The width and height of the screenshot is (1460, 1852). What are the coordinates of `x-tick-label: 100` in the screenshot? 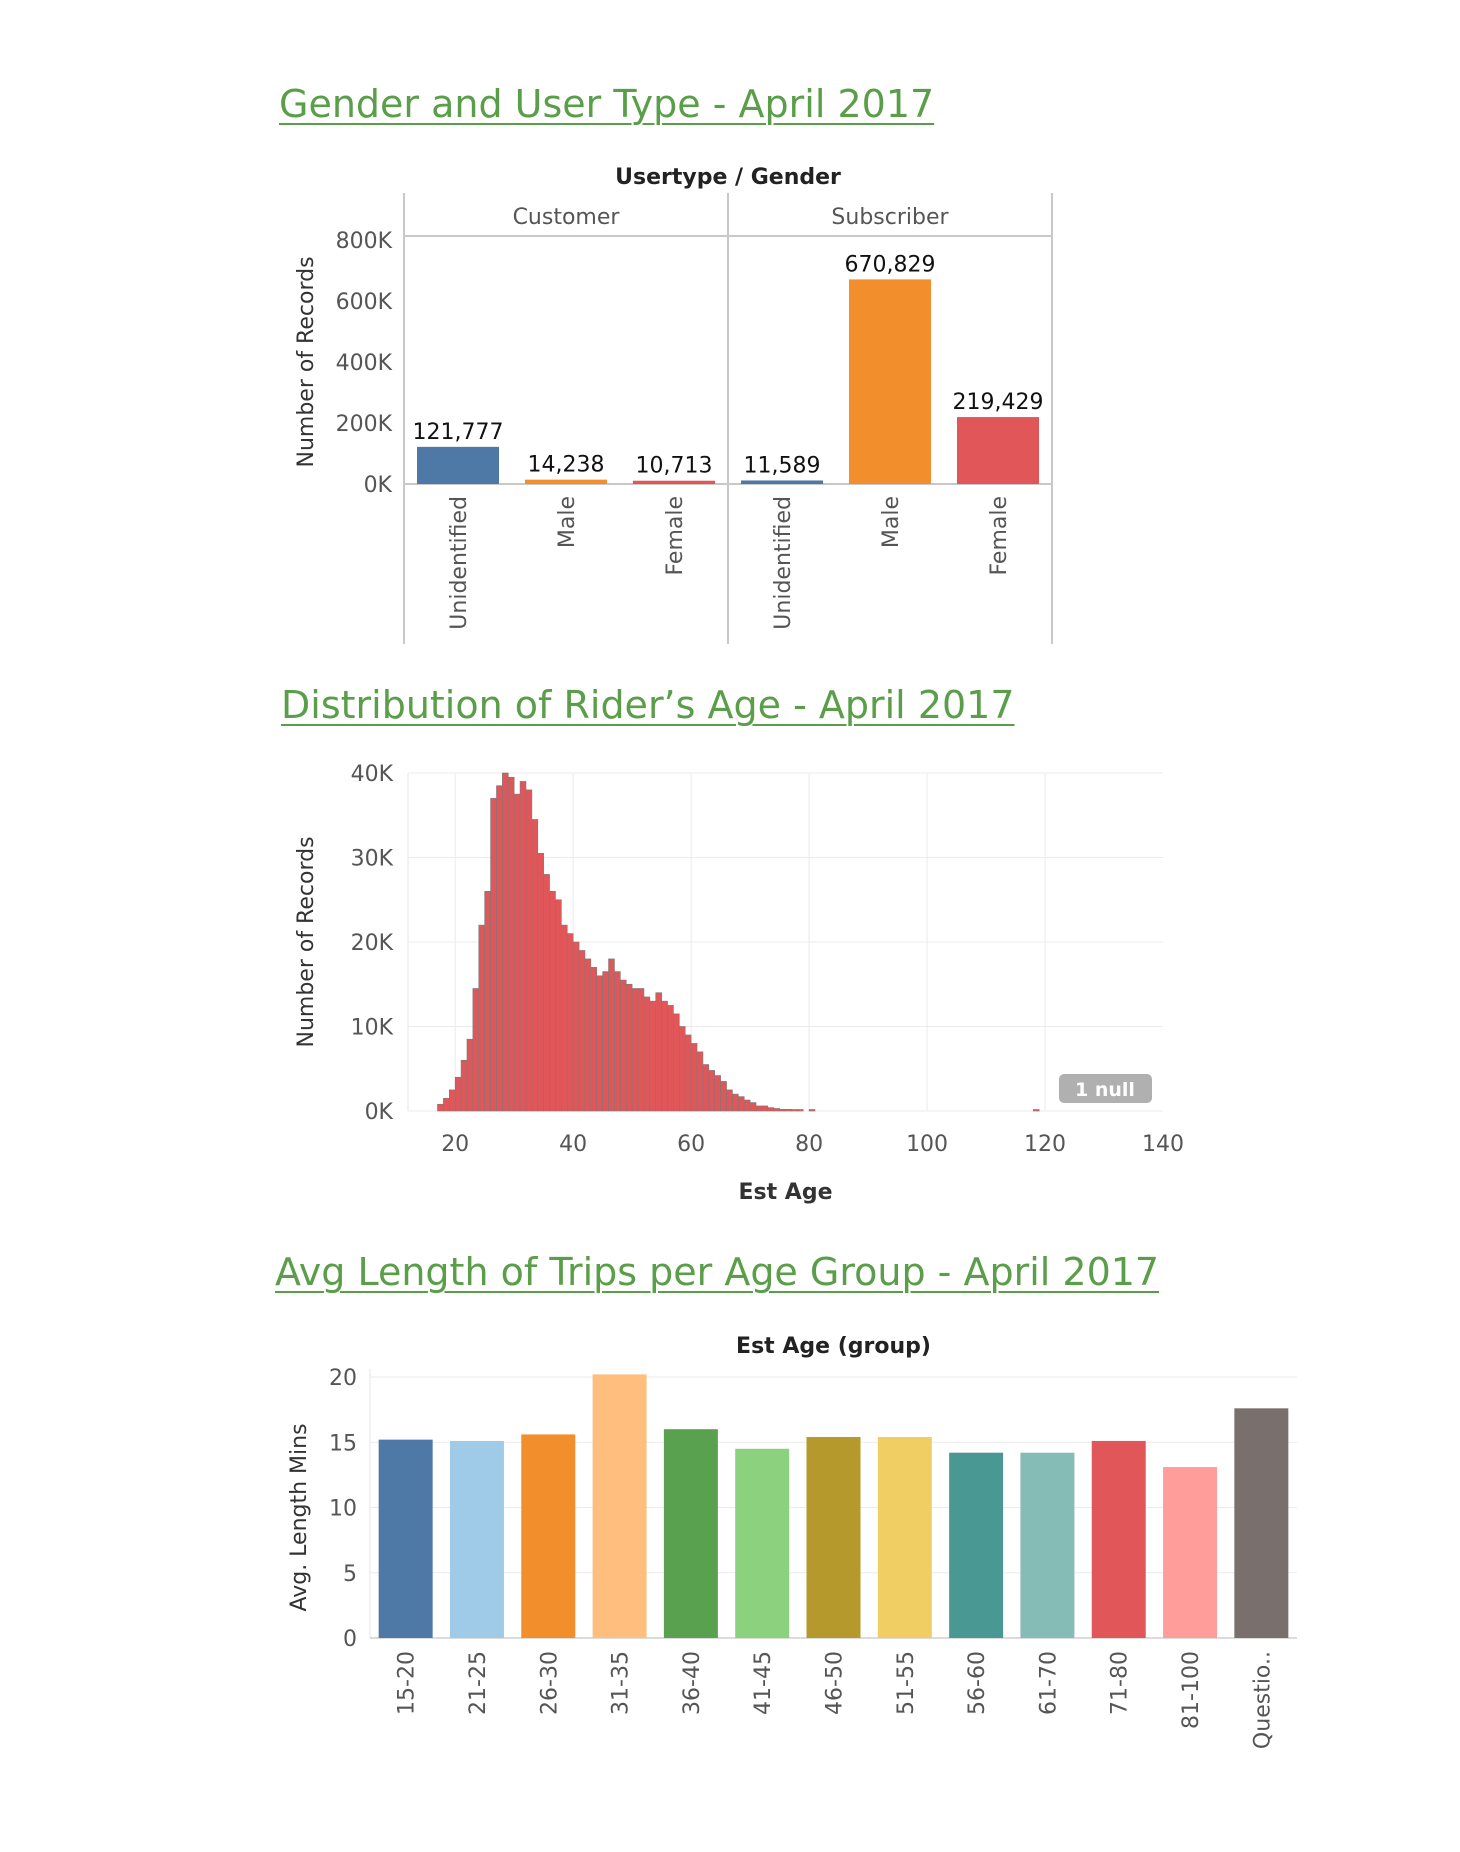 It's located at (927, 1144).